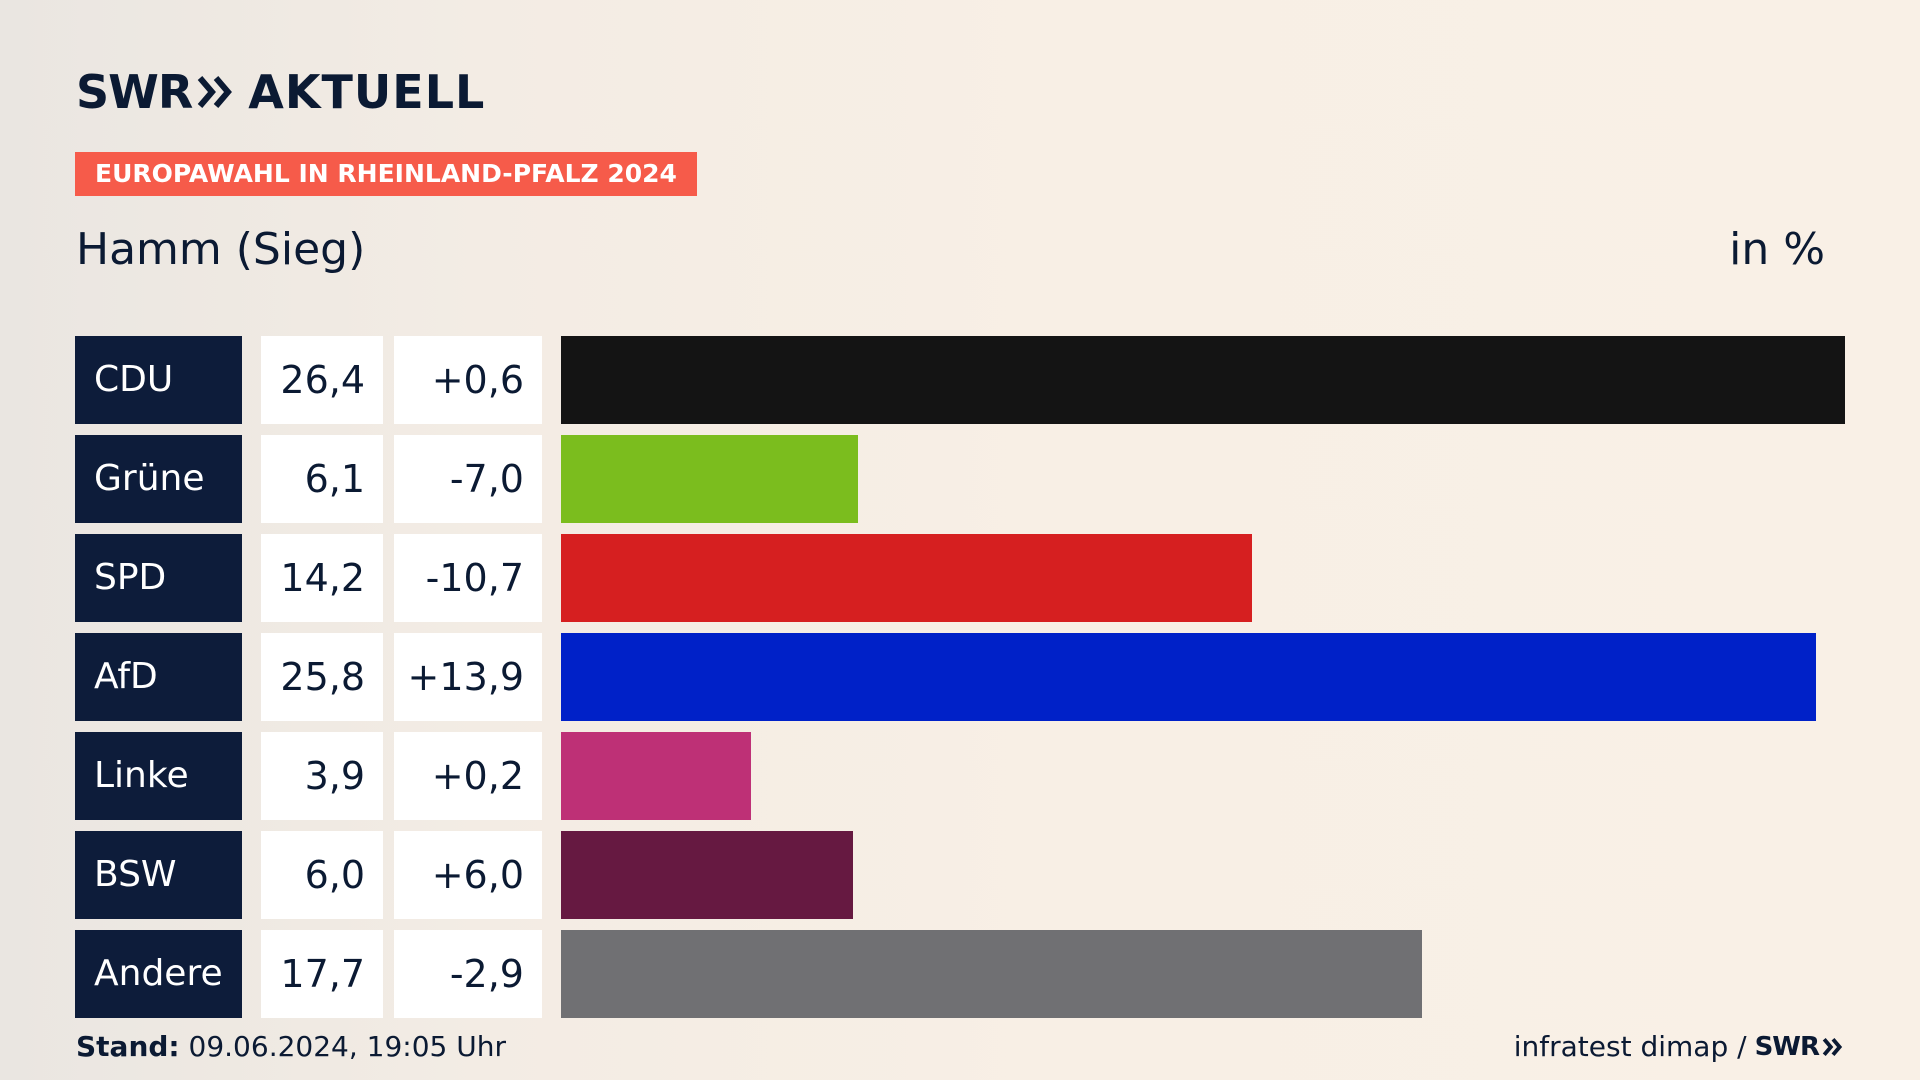 This screenshot has height=1080, width=1920. I want to click on stand-label: Stand:, so click(128, 1046).